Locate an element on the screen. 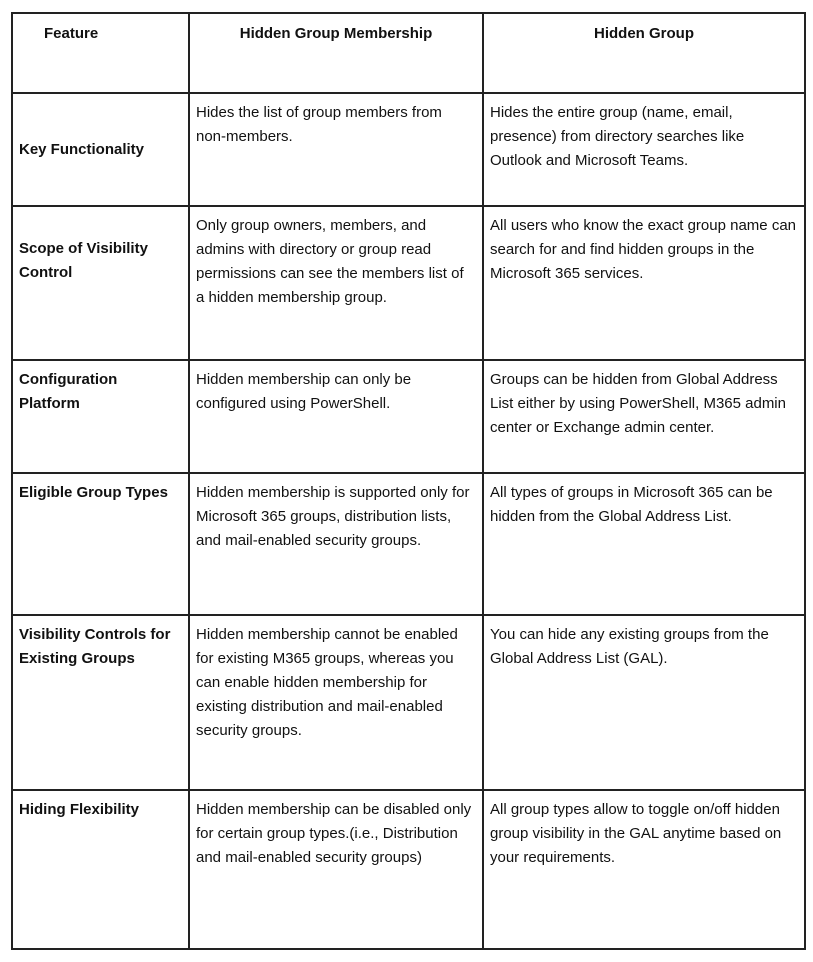 The width and height of the screenshot is (813, 962). header-feature: Feature is located at coordinates (100, 53).